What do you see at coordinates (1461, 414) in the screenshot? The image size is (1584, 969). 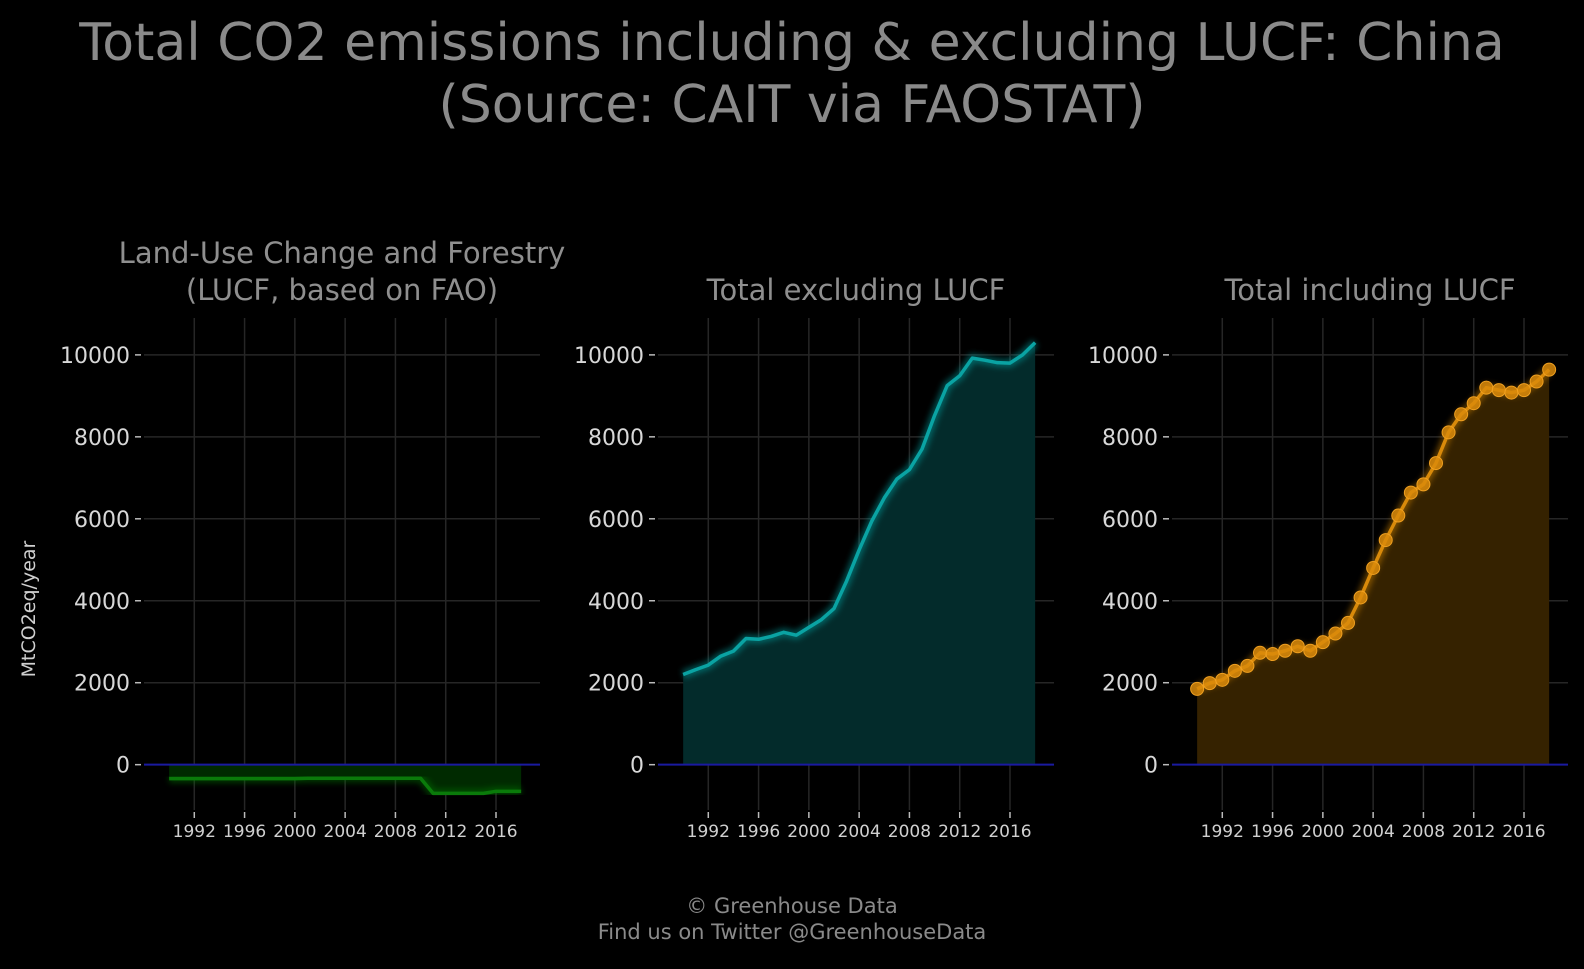 I see `data-point-2011` at bounding box center [1461, 414].